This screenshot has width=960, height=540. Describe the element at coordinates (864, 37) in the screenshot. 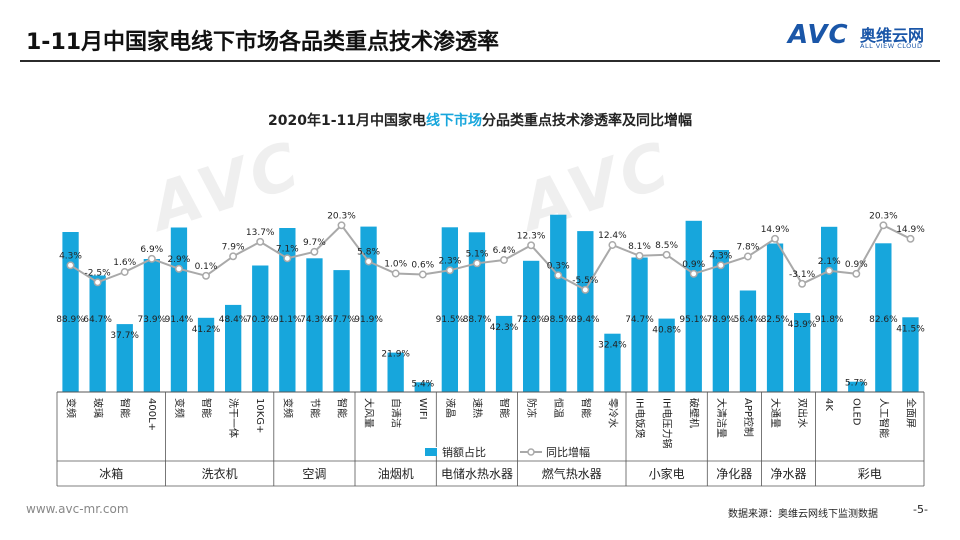

I see `brand-logo: AVC 奥维云网 ALL VIEW CLOUD` at that location.